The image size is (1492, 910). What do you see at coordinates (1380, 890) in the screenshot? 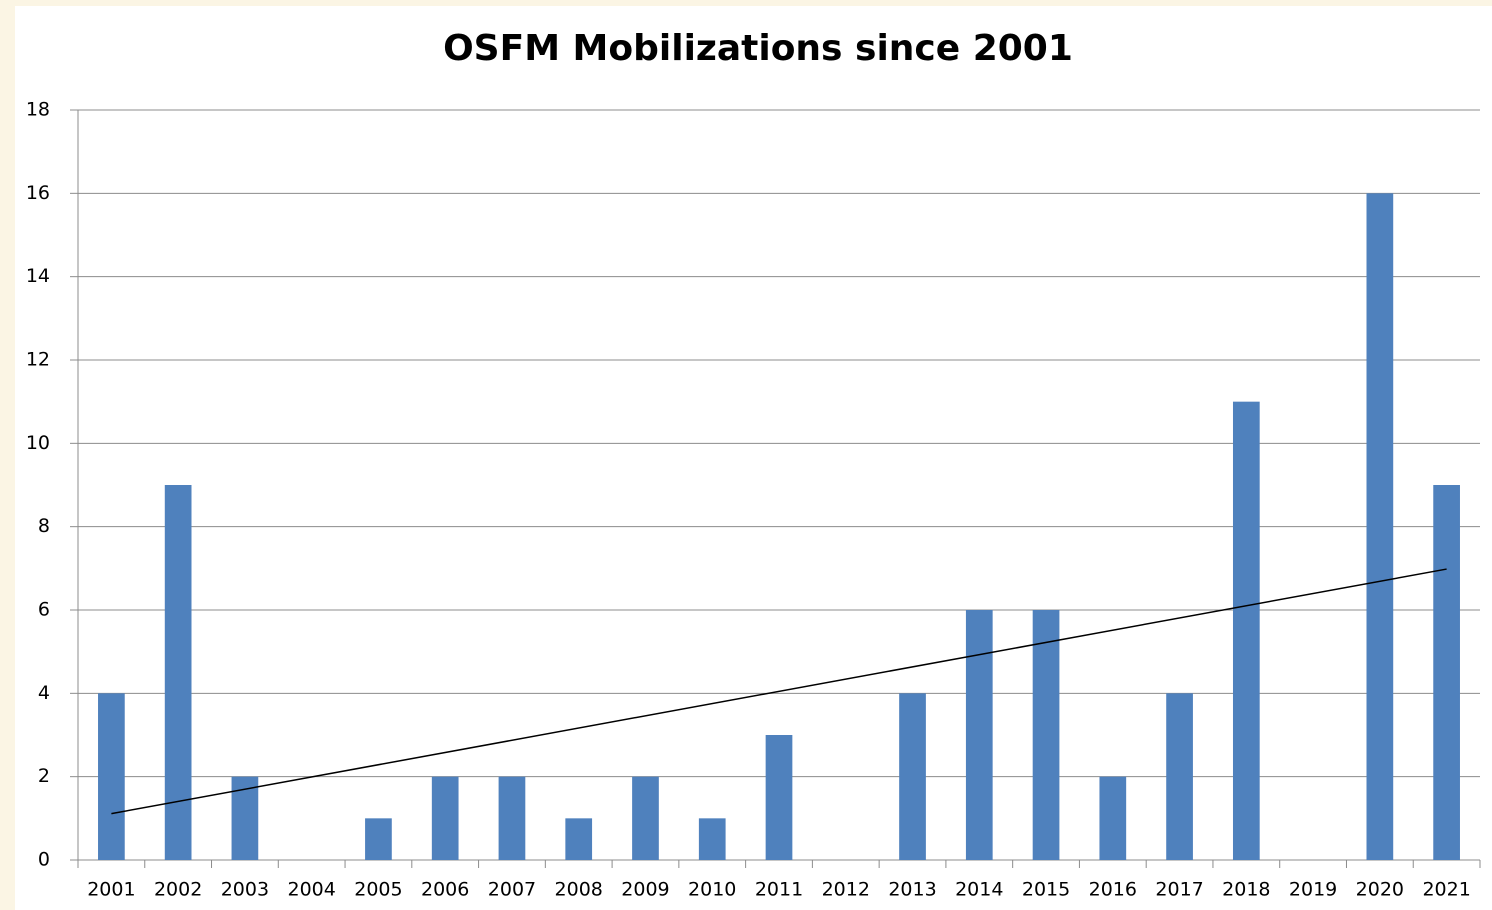
I see `x-tick-label: 2020` at bounding box center [1380, 890].